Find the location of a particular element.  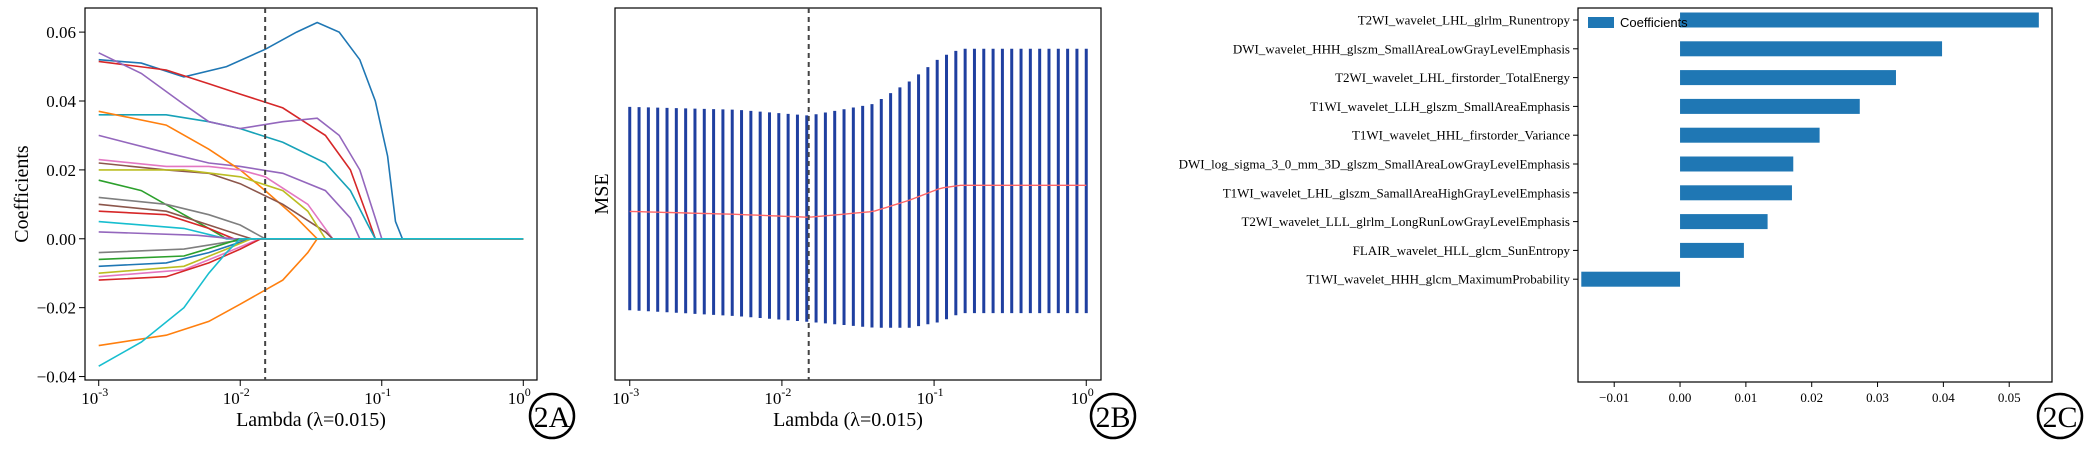

panel-2c-x-tick-label: 0.00 is located at coordinates (1680, 397).